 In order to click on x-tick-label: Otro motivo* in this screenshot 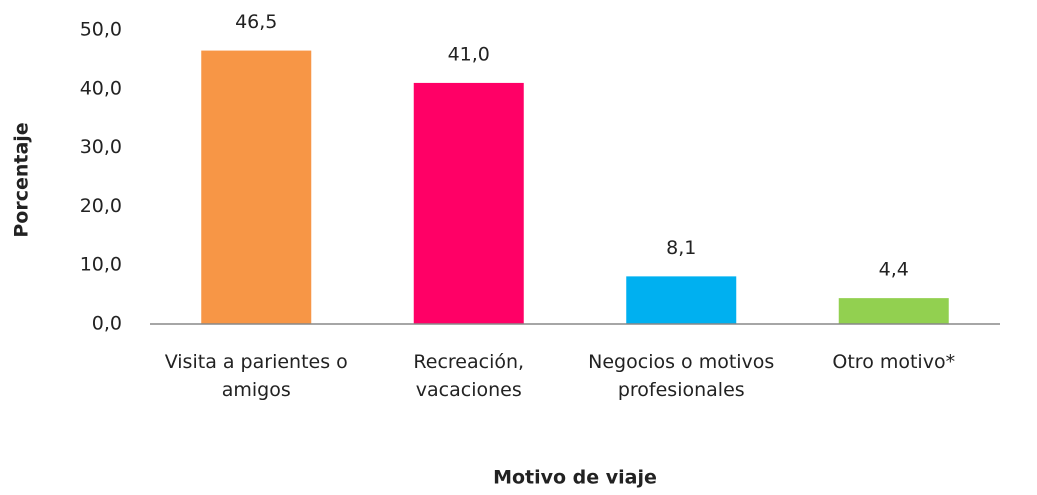, I will do `click(894, 362)`.